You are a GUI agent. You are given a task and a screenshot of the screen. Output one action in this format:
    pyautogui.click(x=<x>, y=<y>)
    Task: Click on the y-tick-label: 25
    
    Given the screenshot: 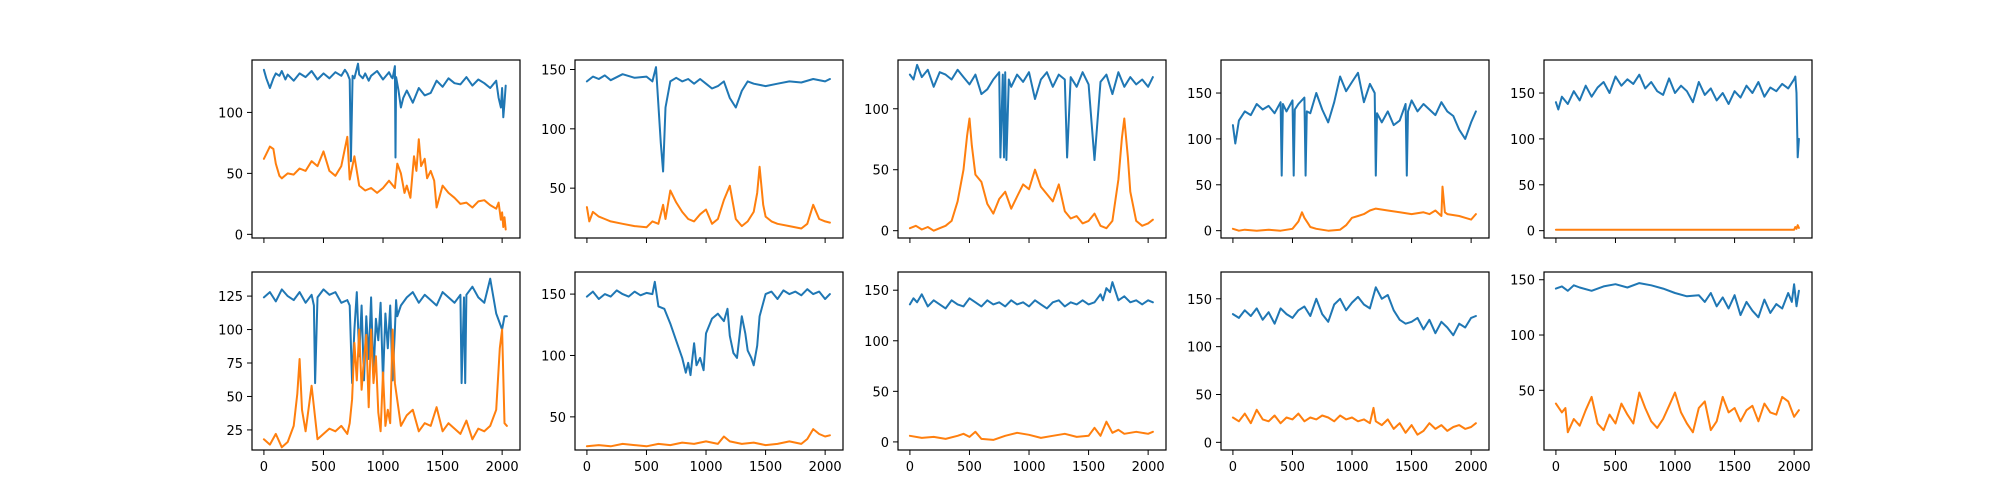 What is the action you would take?
    pyautogui.click(x=234, y=431)
    